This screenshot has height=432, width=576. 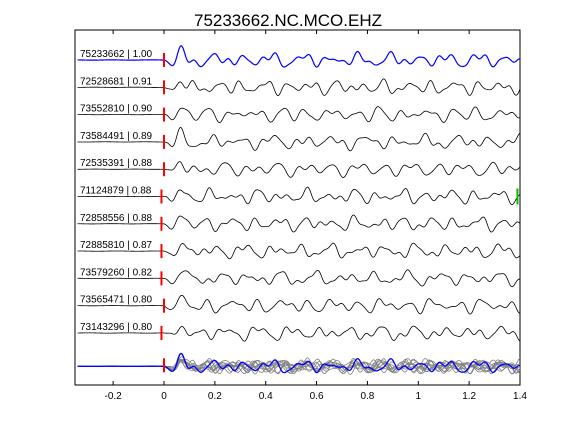 What do you see at coordinates (164, 396) in the screenshot?
I see `x-tick-label: 0` at bounding box center [164, 396].